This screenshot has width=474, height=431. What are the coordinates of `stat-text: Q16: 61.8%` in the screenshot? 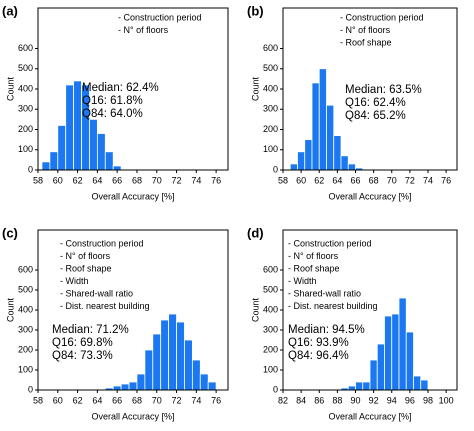 It's located at (112, 101).